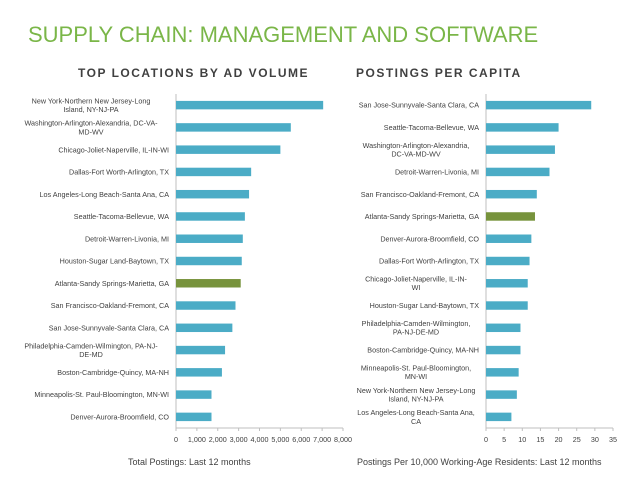  I want to click on left-x-tick-label: 5,000, so click(280, 439).